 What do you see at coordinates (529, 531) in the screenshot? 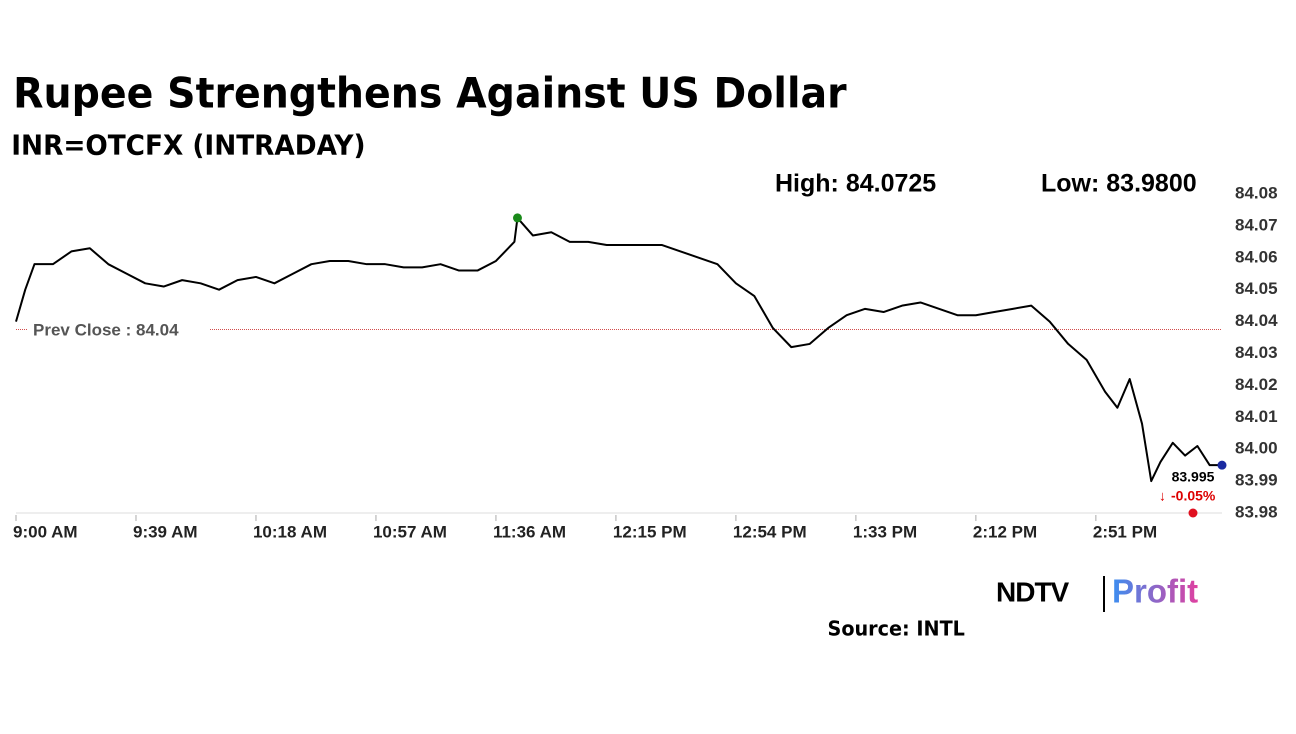
I see `x-tick-label: 11:36 AM` at bounding box center [529, 531].